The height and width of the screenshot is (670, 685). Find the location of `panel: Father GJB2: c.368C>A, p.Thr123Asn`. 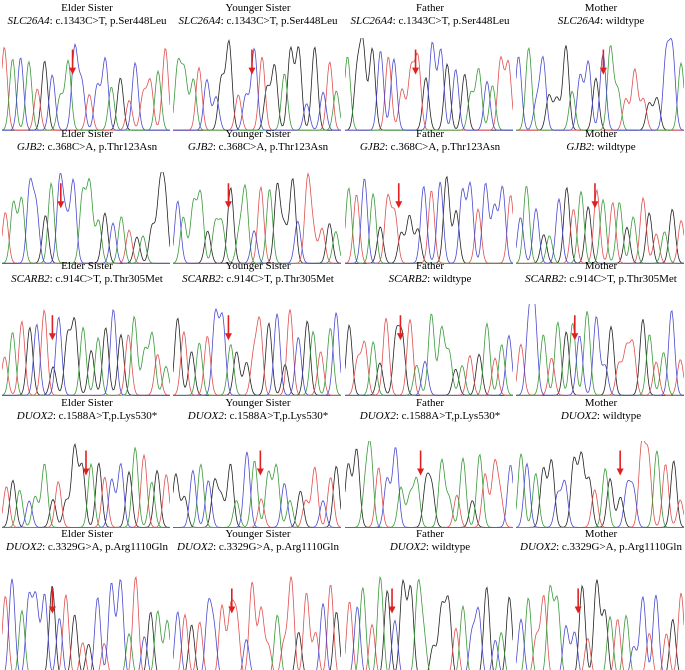

panel: Father GJB2: c.368C>A, p.Thr123Asn is located at coordinates (430, 197).